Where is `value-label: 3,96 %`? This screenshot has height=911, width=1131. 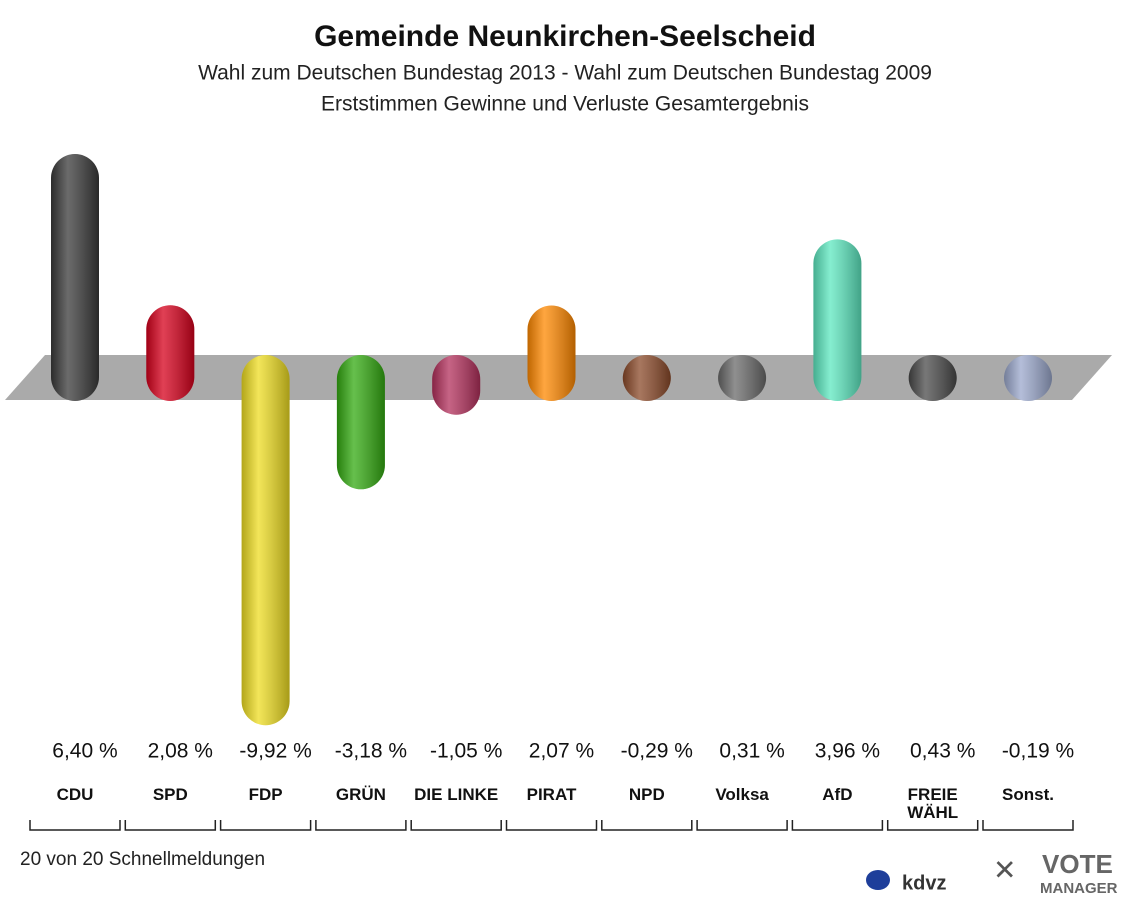
value-label: 3,96 % is located at coordinates (847, 751).